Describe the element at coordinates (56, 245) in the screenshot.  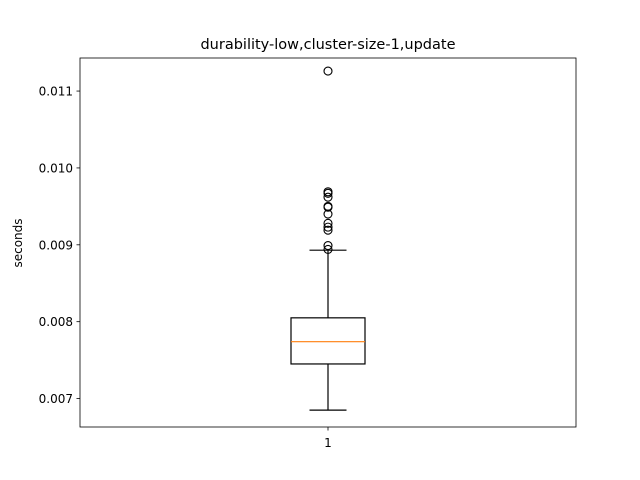
I see `y-tick-label: 0.009` at that location.